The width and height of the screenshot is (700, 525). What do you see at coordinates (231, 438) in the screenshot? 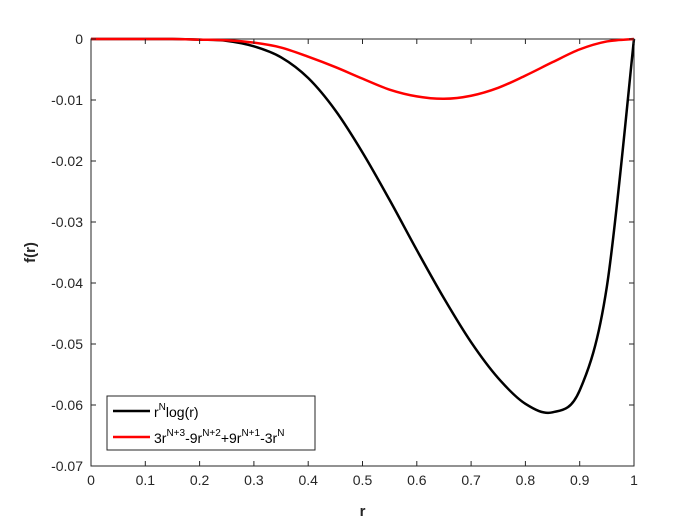
I see `legend-entry-2-p3: +9r` at bounding box center [231, 438].